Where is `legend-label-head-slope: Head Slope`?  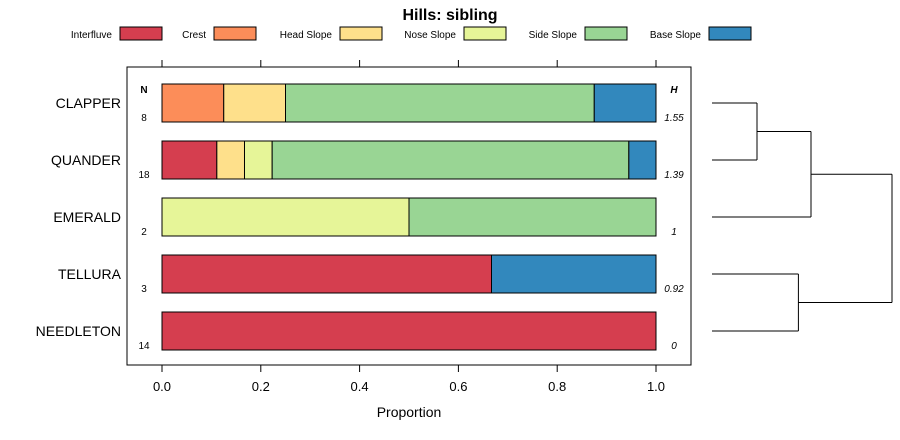 legend-label-head-slope: Head Slope is located at coordinates (306, 35).